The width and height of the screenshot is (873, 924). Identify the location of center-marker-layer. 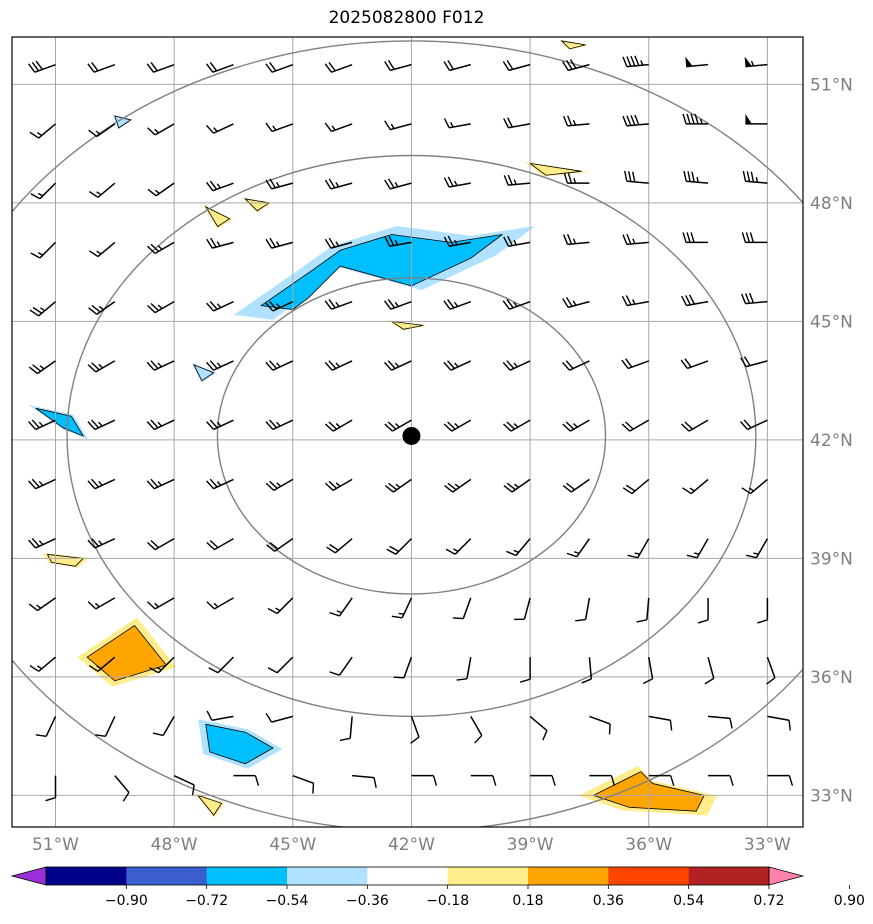
(411, 435).